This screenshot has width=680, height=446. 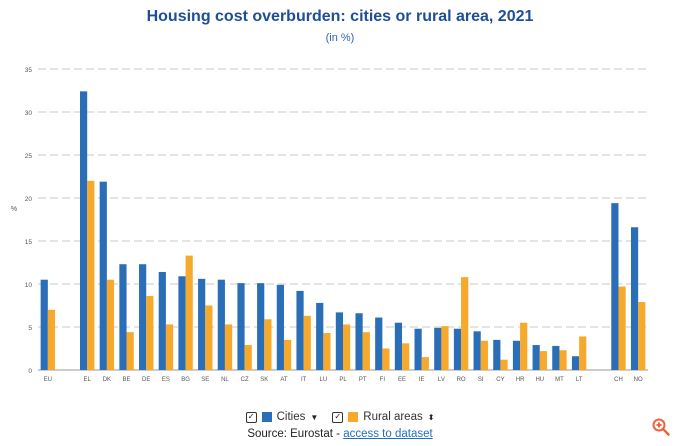 What do you see at coordinates (266, 417) in the screenshot?
I see `cities-swatch` at bounding box center [266, 417].